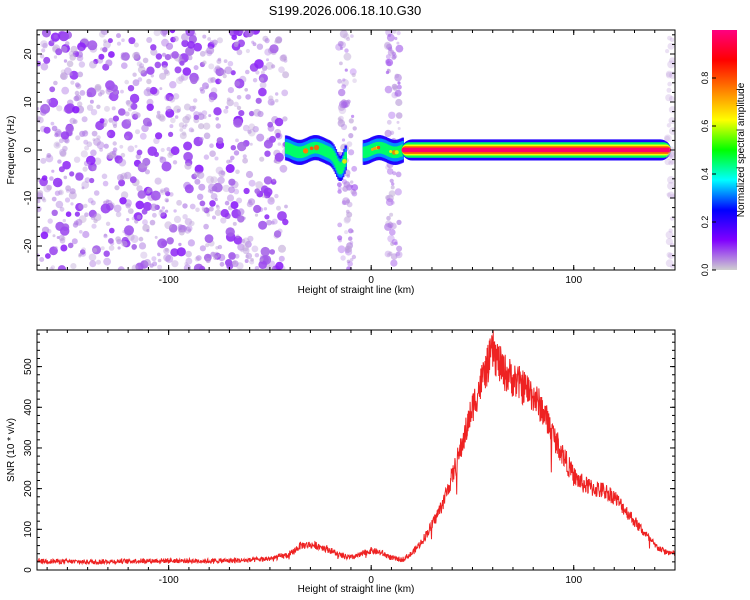 This screenshot has width=750, height=600. I want to click on y-tick-label: 100, so click(28, 529).